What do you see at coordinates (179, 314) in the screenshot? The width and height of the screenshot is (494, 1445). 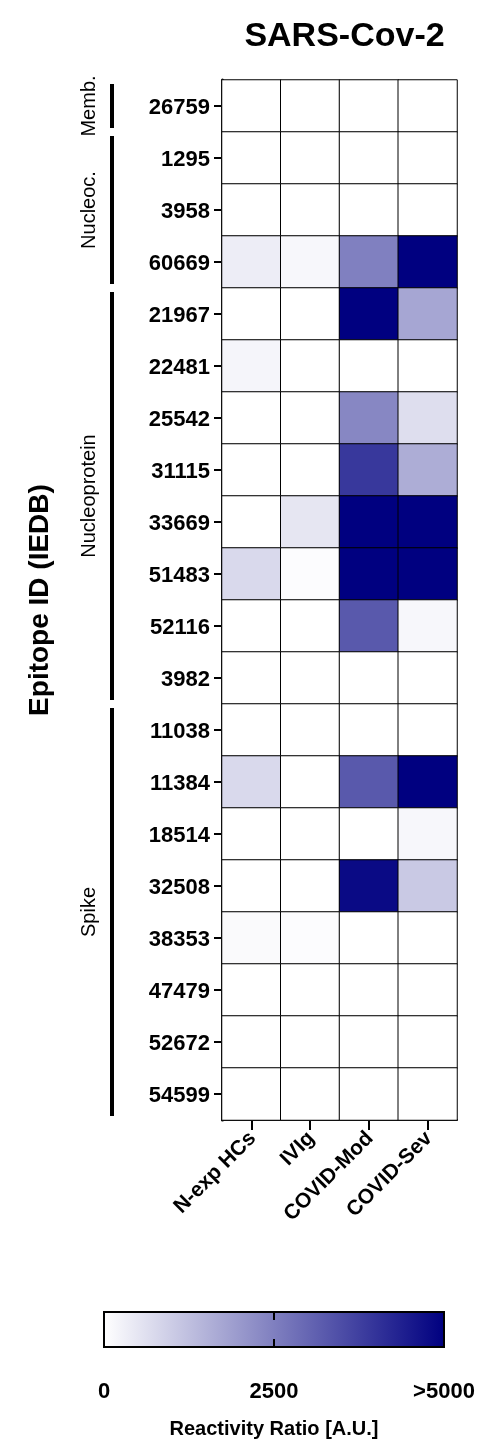 I see `y-tick-label: 21967` at bounding box center [179, 314].